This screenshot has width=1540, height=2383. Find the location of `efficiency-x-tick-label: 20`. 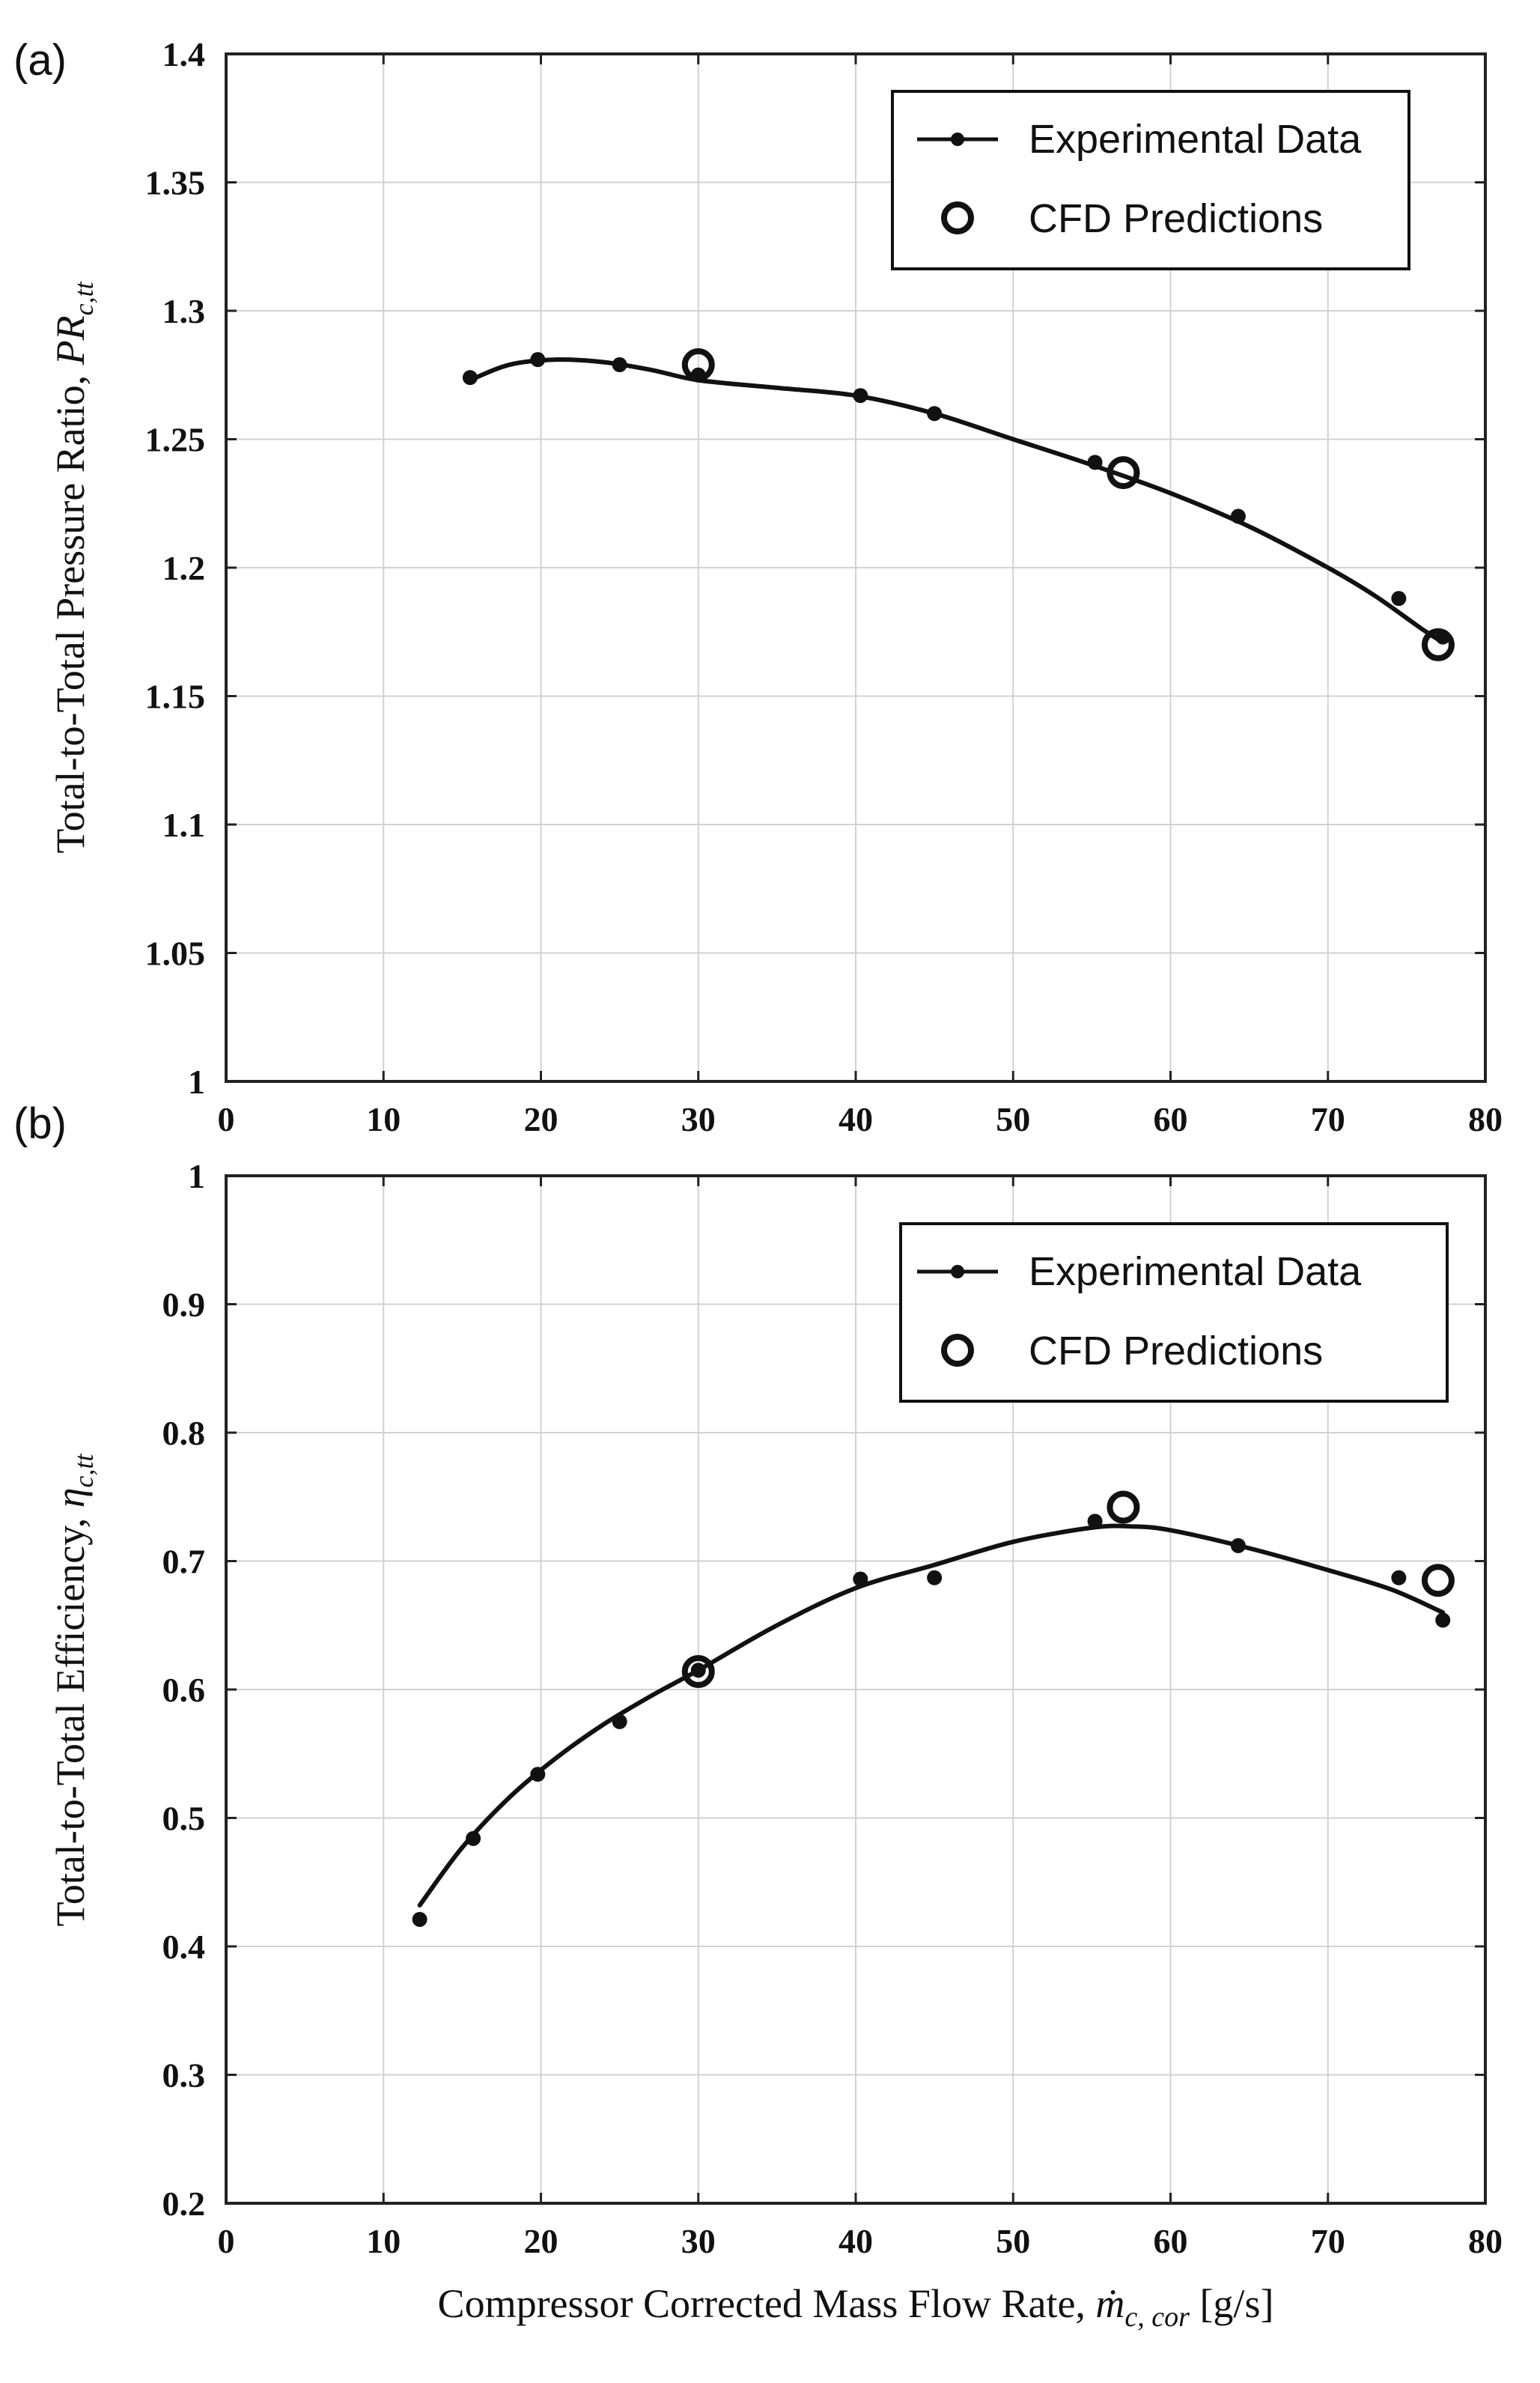

efficiency-x-tick-label: 20 is located at coordinates (541, 2241).